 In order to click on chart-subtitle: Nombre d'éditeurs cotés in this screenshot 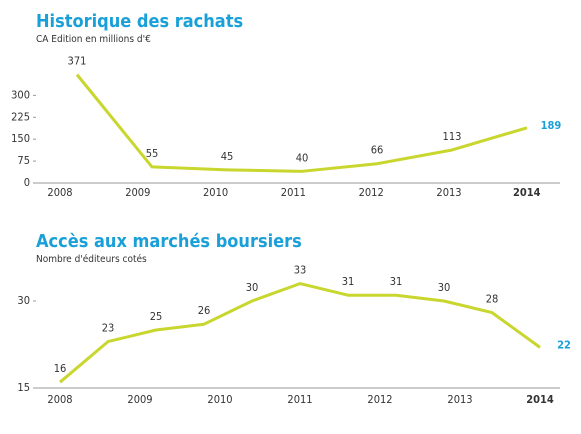, I will do `click(91, 259)`.